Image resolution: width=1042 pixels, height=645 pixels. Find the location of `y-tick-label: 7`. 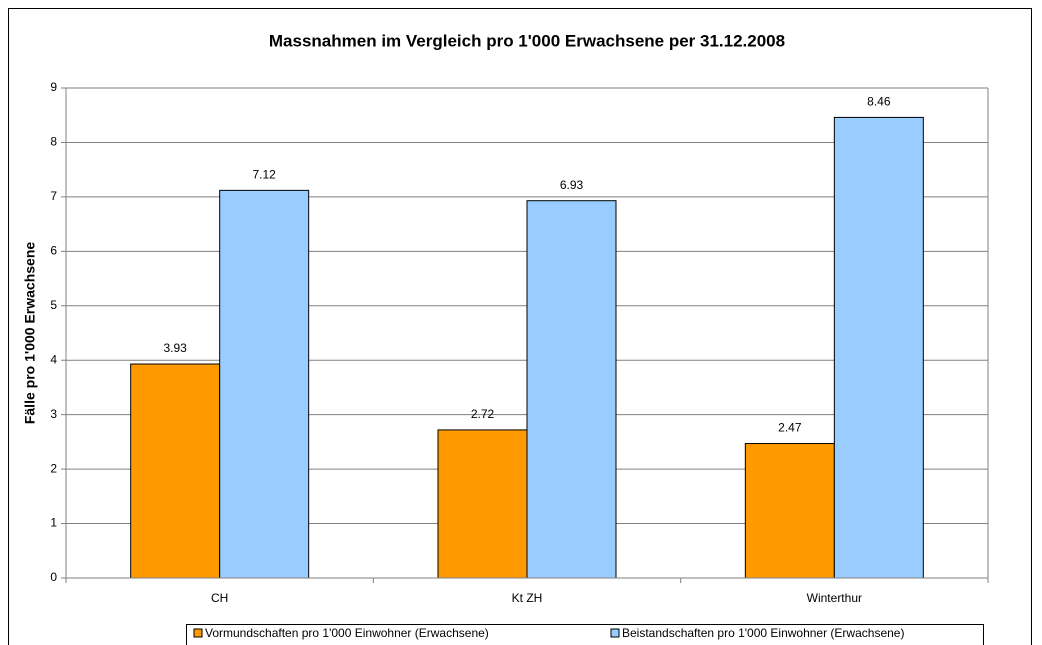

y-tick-label: 7 is located at coordinates (53, 196).